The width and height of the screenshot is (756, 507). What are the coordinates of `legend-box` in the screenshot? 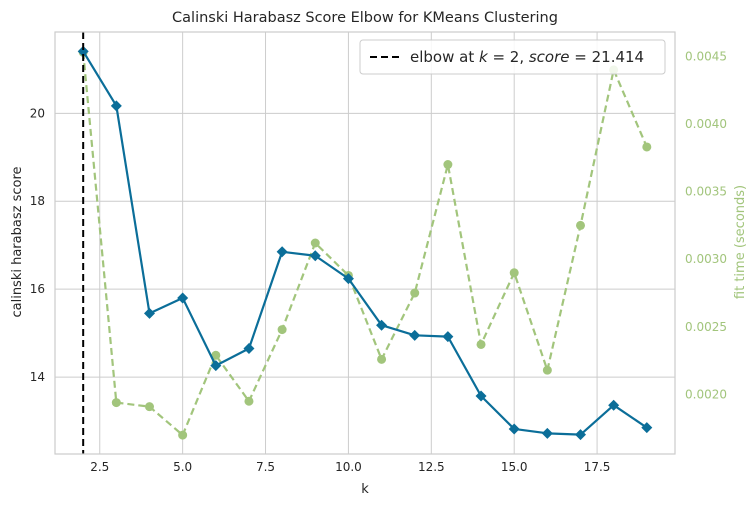 It's located at (512, 57).